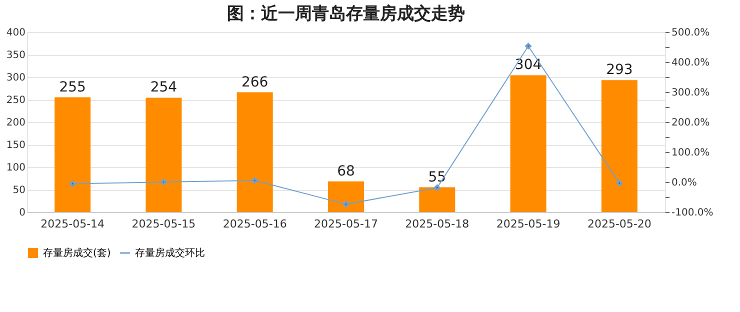  What do you see at coordinates (19, 190) in the screenshot?
I see `y-tick-label: 50` at bounding box center [19, 190].